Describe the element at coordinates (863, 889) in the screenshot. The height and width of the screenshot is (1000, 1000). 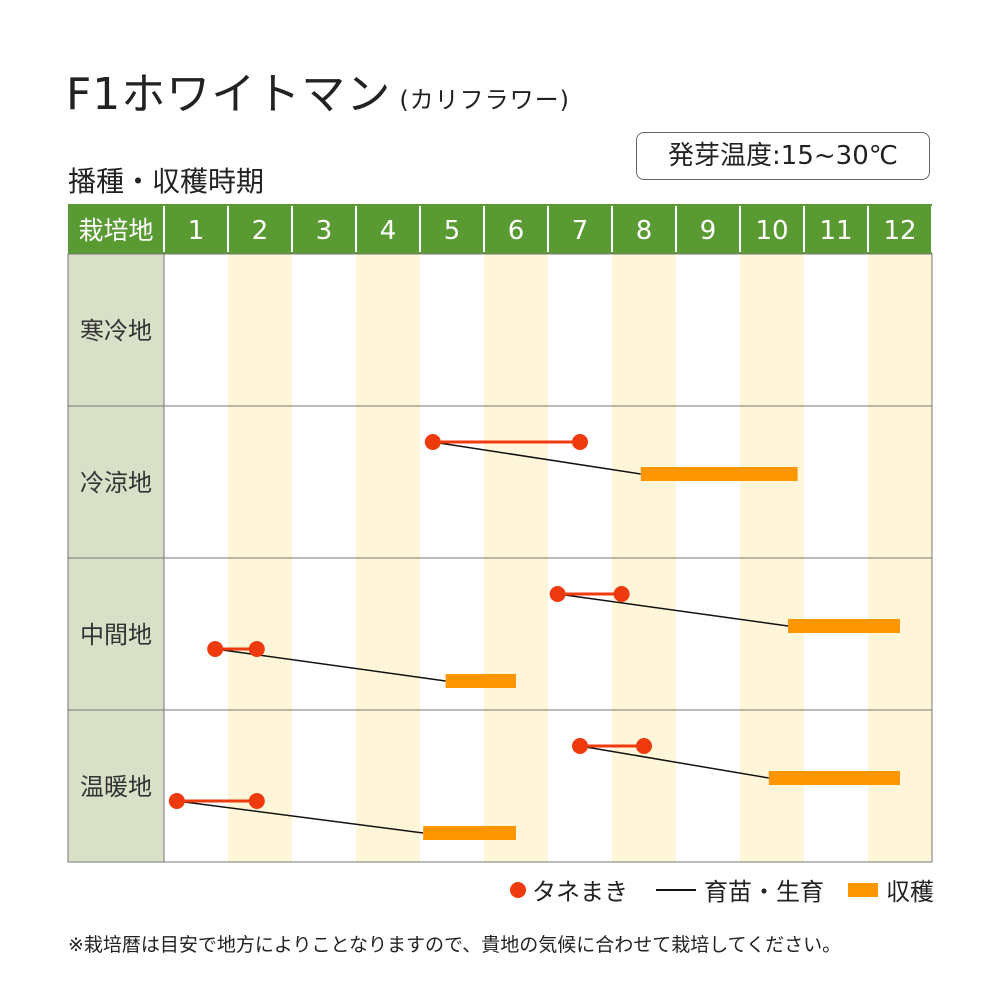
I see `harvest-bar-icon` at that location.